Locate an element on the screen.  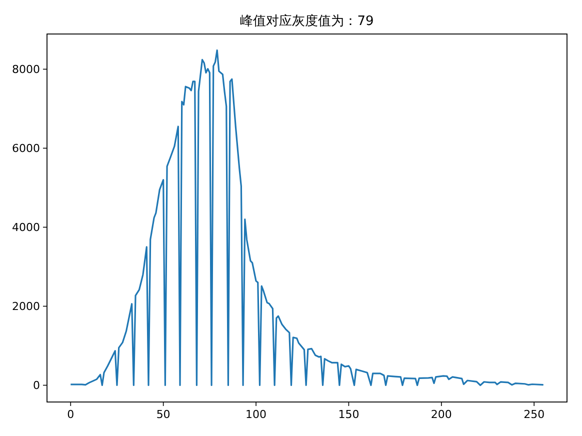
x-tick-label: 250 is located at coordinates (534, 414).